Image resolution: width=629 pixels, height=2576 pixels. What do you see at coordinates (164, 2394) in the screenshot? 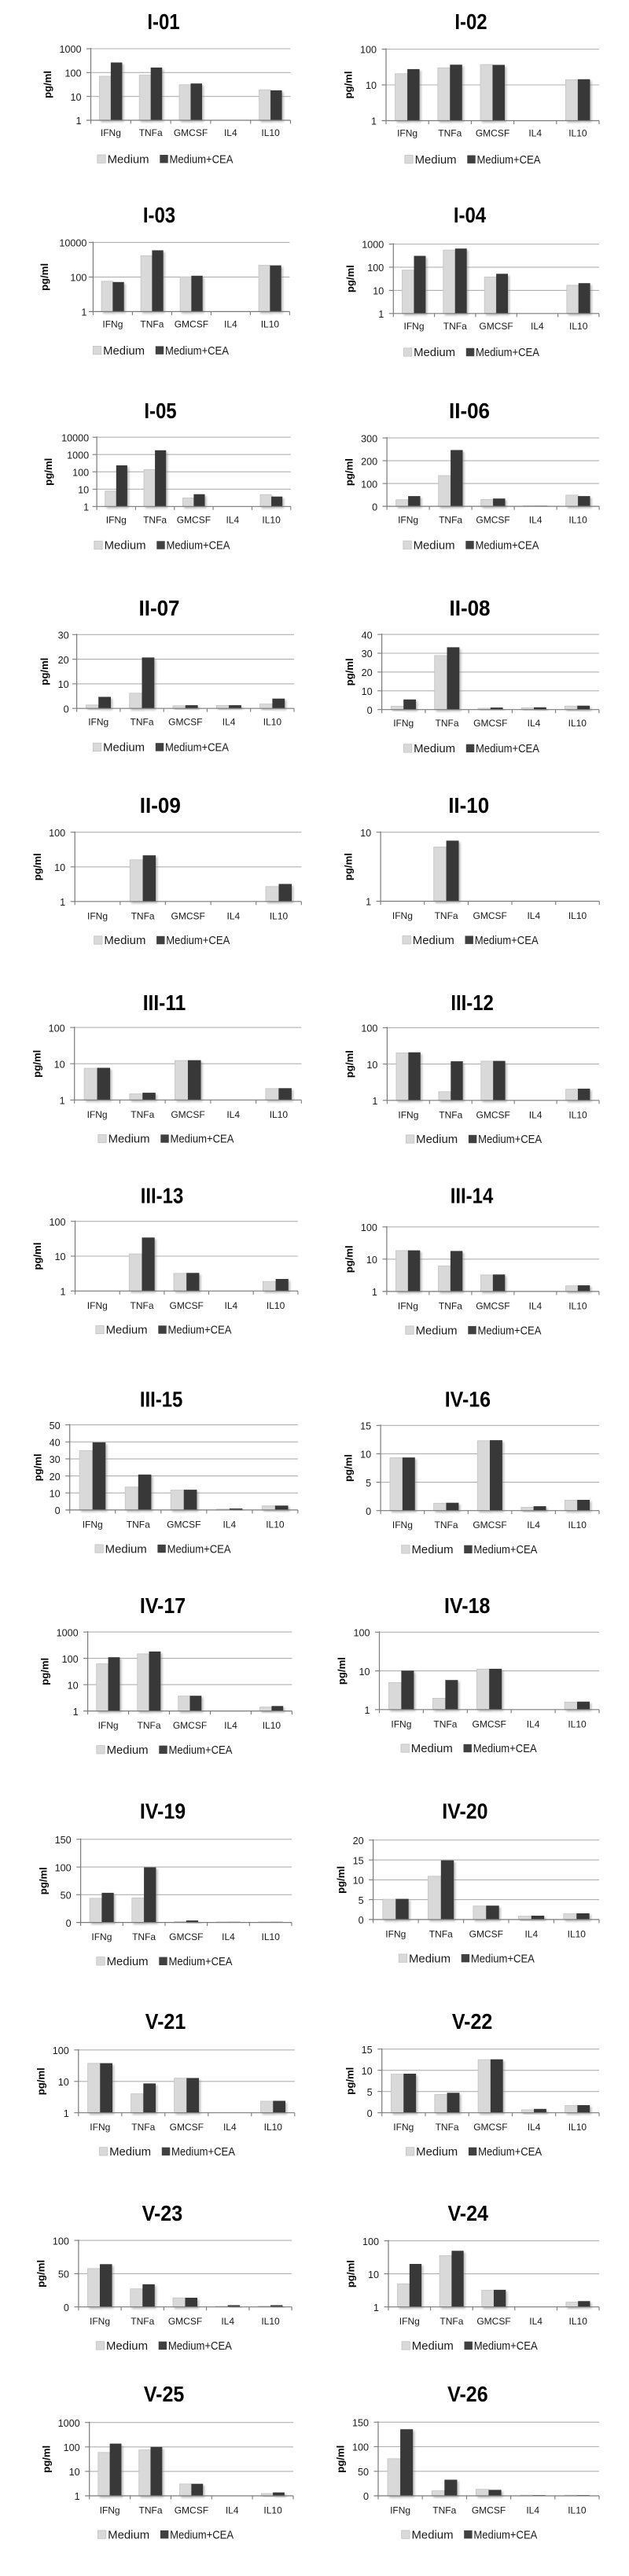
I see `svg-text: V-25` at bounding box center [164, 2394].